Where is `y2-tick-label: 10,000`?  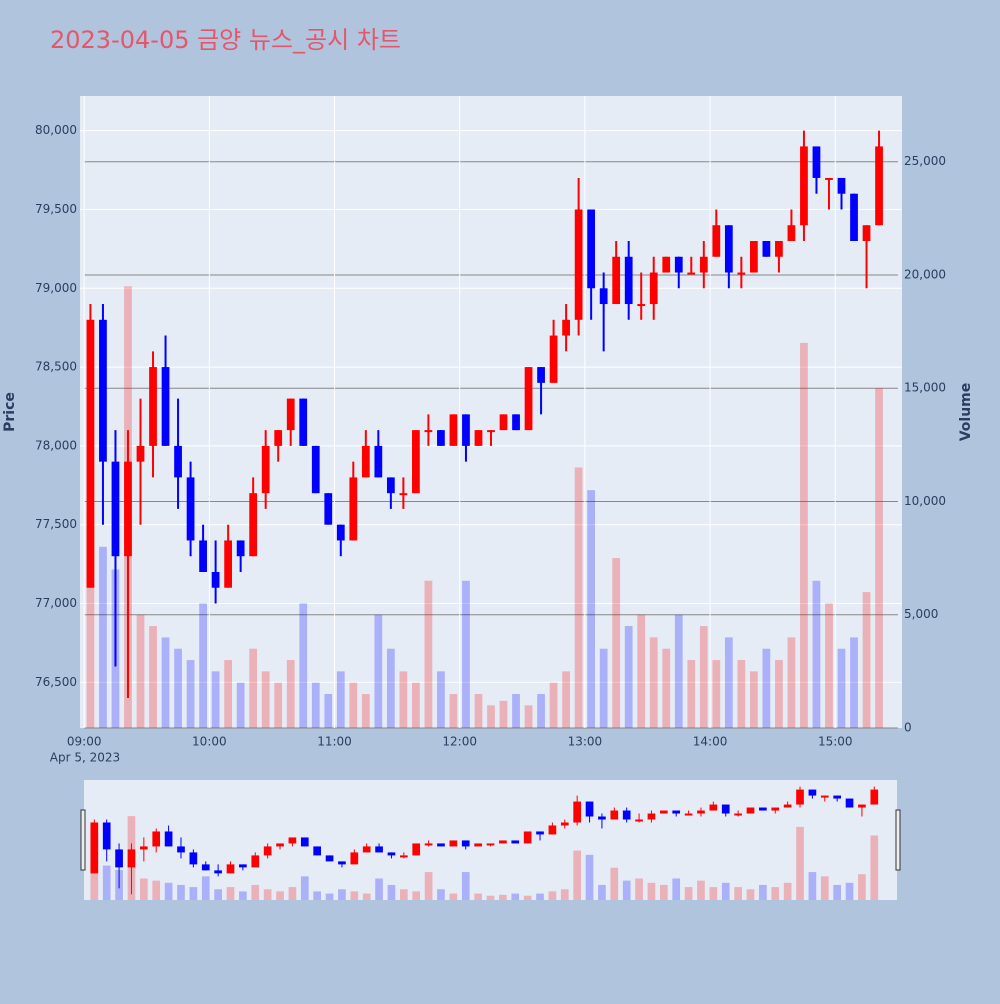
y2-tick-label: 10,000 is located at coordinates (925, 501).